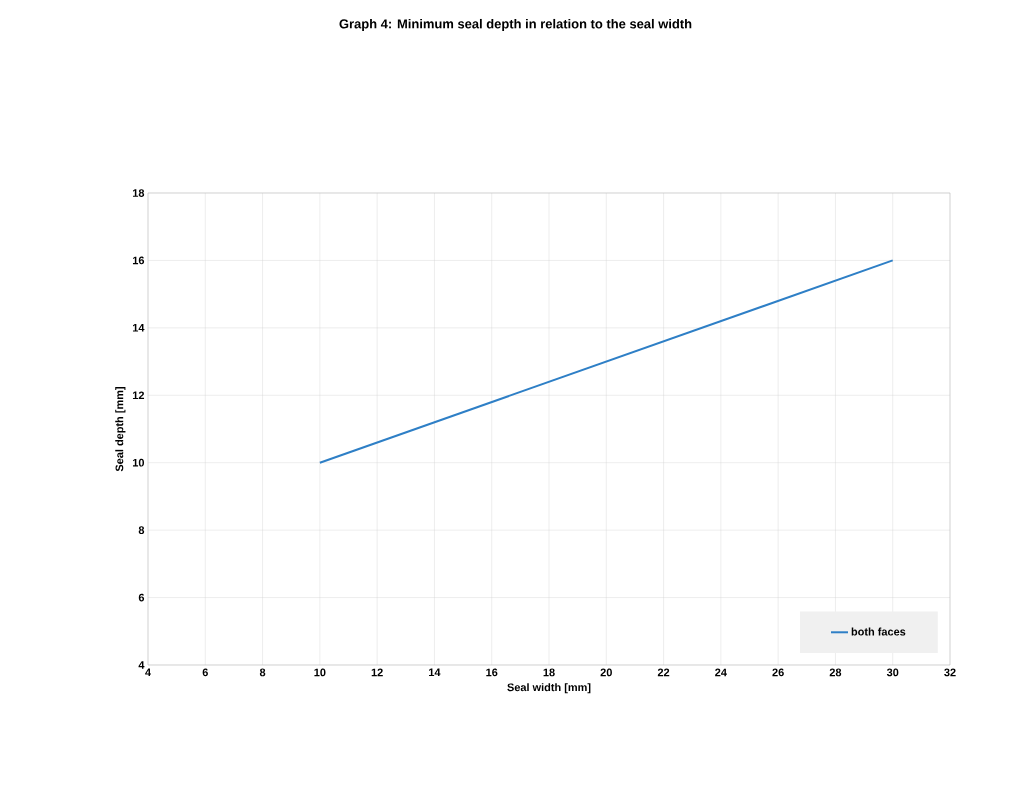  What do you see at coordinates (138, 395) in the screenshot?
I see `y-tick-label: 12` at bounding box center [138, 395].